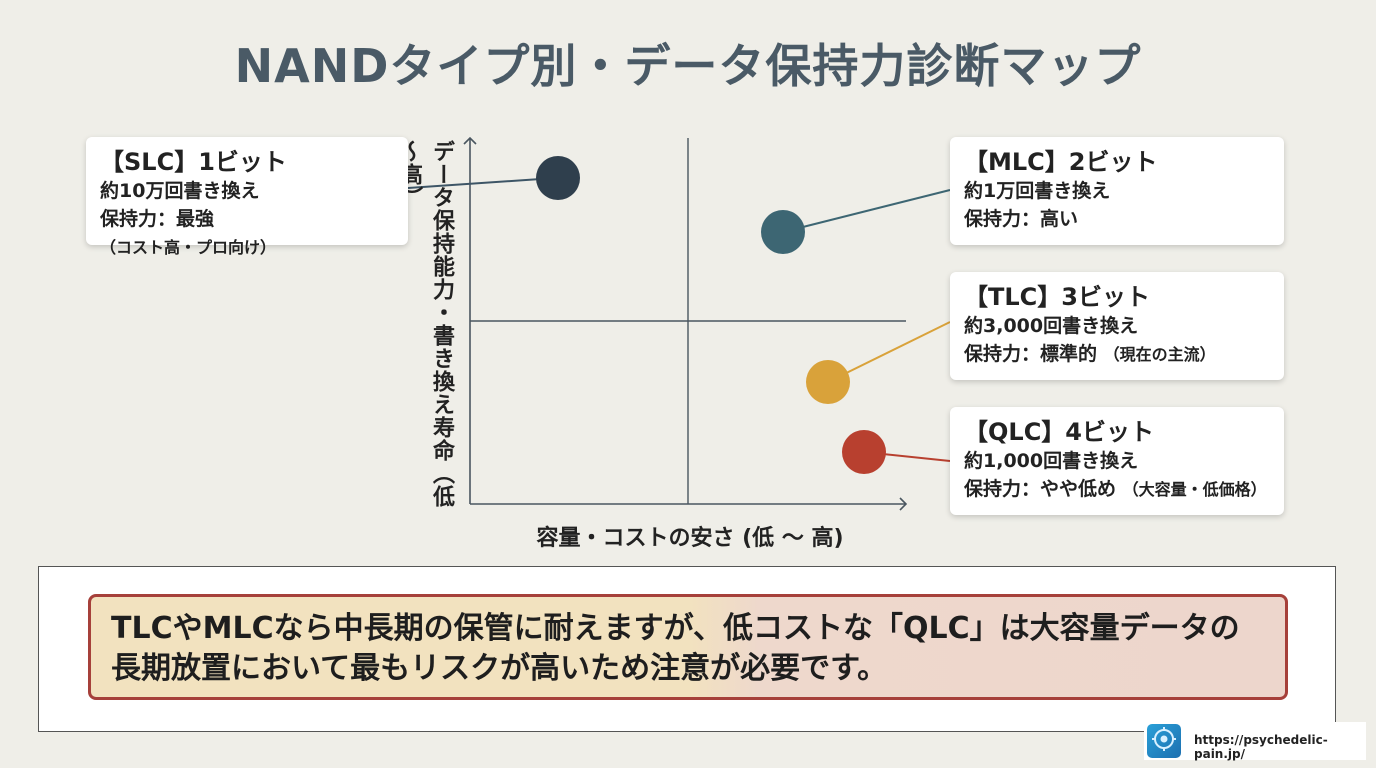 This screenshot has height=768, width=1376. Describe the element at coordinates (1261, 747) in the screenshot. I see `site-url-link: https://psychedelic-pain.jp/` at that location.